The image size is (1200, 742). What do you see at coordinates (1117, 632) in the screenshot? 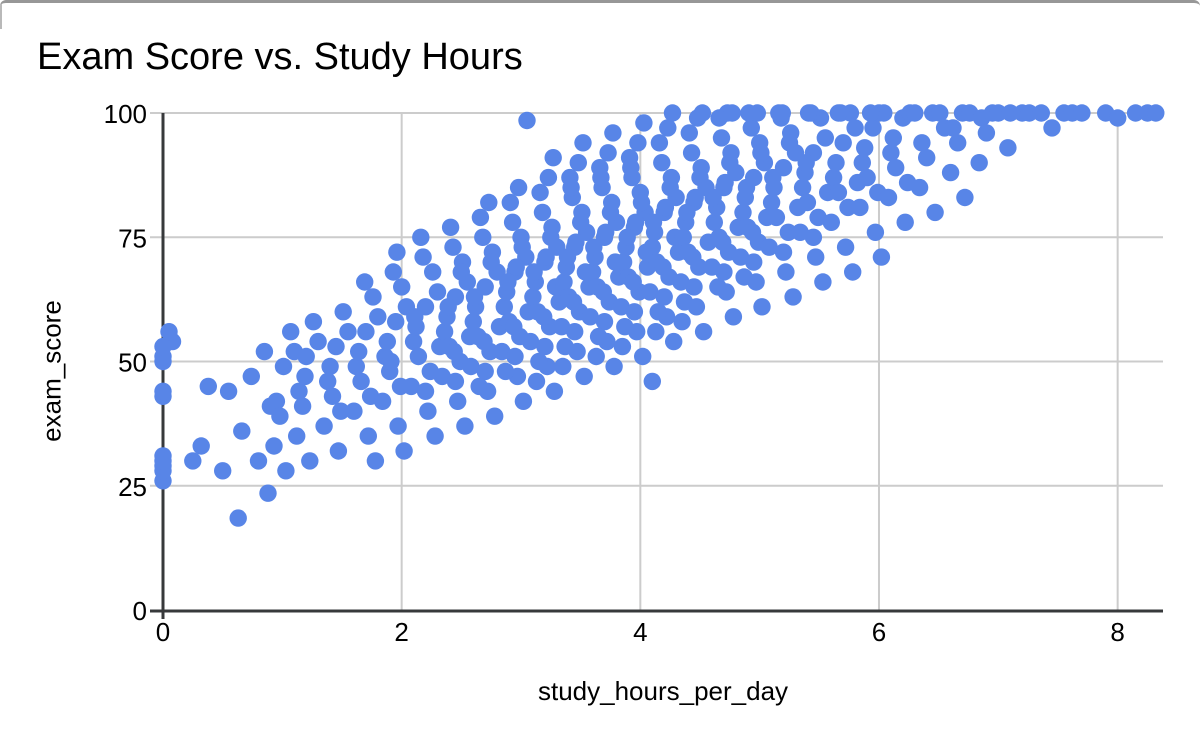
I see `x-tick-label: 8` at bounding box center [1117, 632].